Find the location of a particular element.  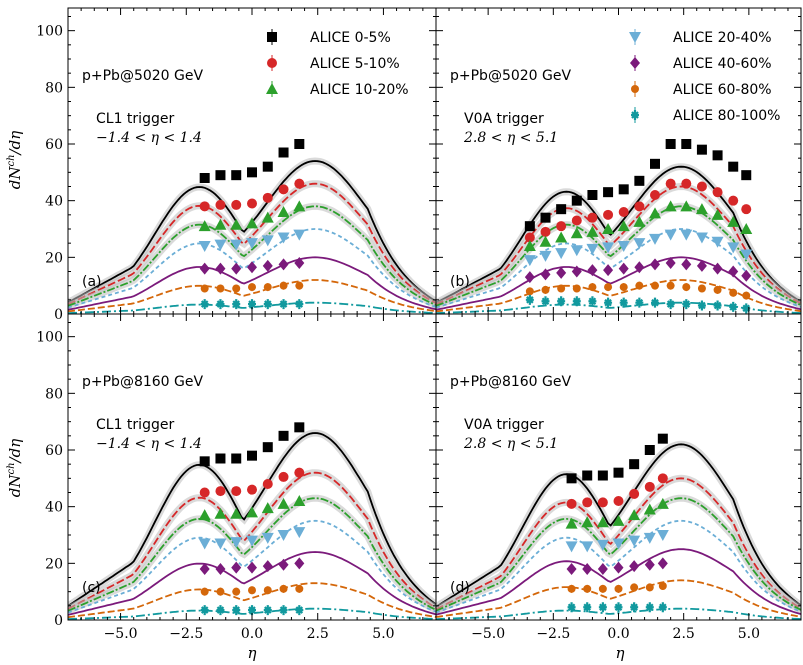

trigger-label: CL1 trigger is located at coordinates (135, 425).